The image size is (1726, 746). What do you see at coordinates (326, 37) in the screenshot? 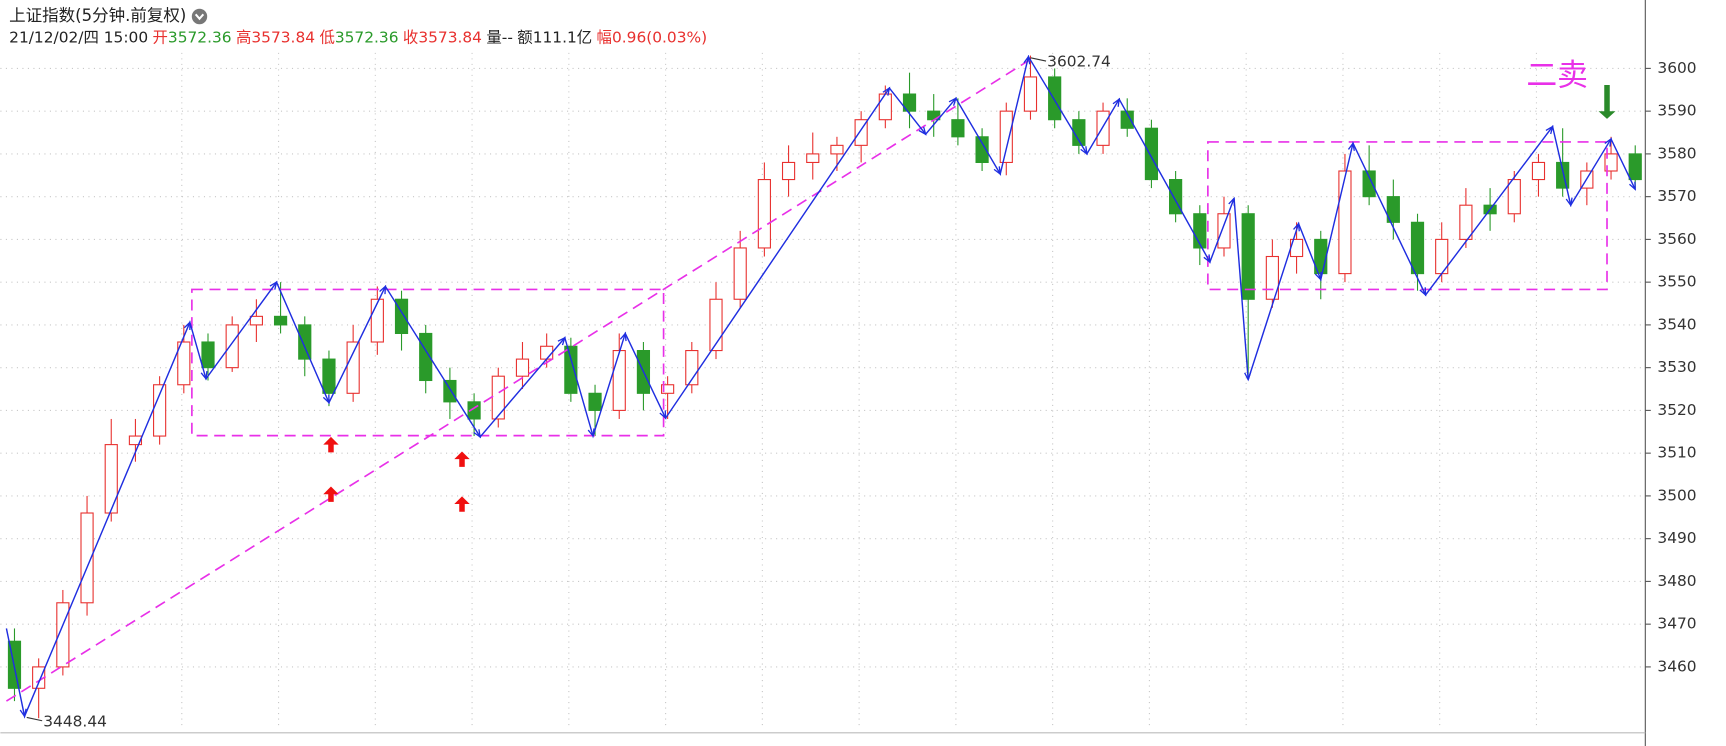
I see `field-label: 低` at bounding box center [326, 37].